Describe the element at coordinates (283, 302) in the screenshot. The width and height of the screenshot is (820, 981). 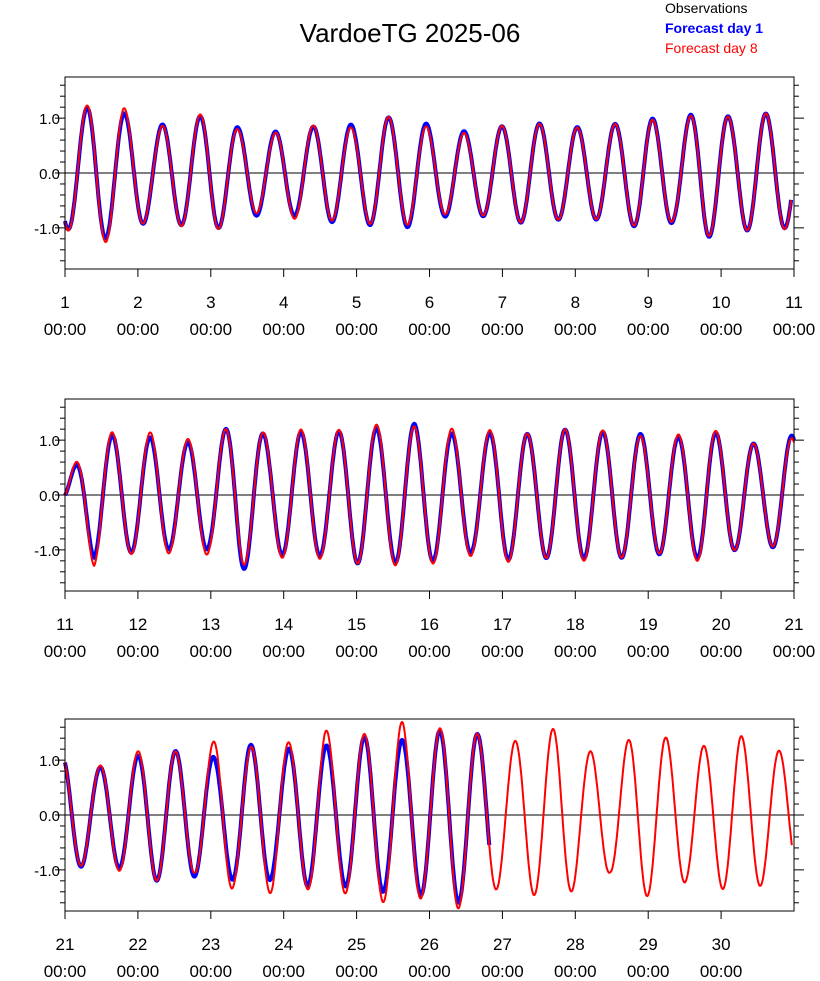
I see `x-tick-label-day: 4` at that location.